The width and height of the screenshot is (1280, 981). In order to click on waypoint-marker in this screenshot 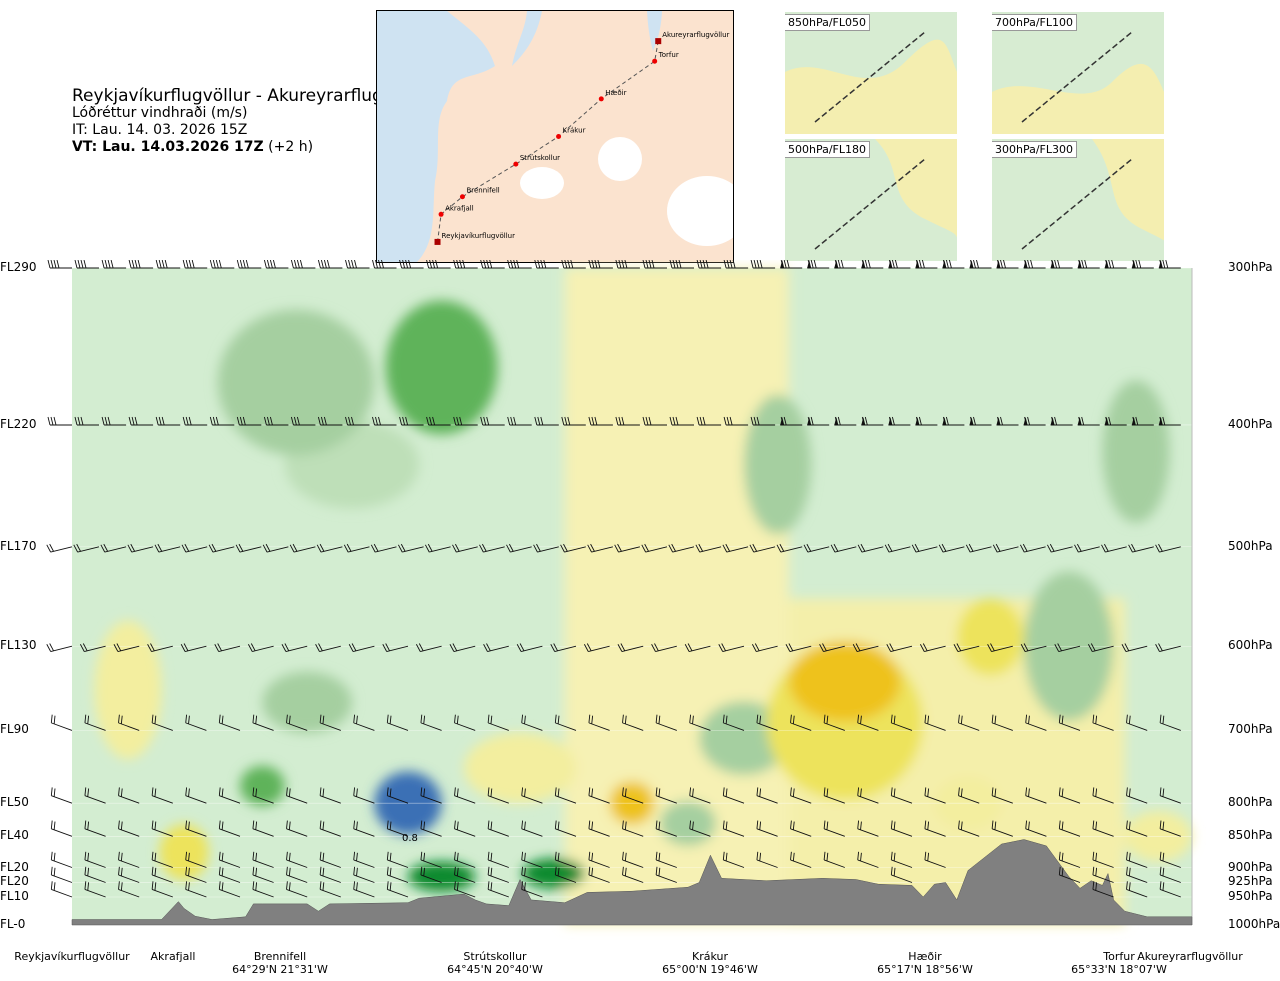, I will do `click(441, 214)`.